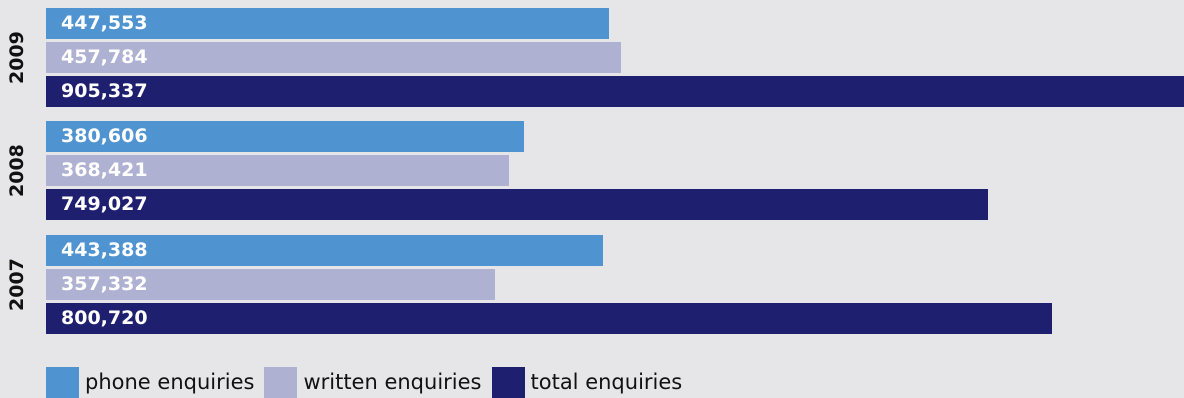 Image resolution: width=1184 pixels, height=398 pixels. Describe the element at coordinates (104, 250) in the screenshot. I see `data-label-phone-enquiries-2007: 443,388` at that location.